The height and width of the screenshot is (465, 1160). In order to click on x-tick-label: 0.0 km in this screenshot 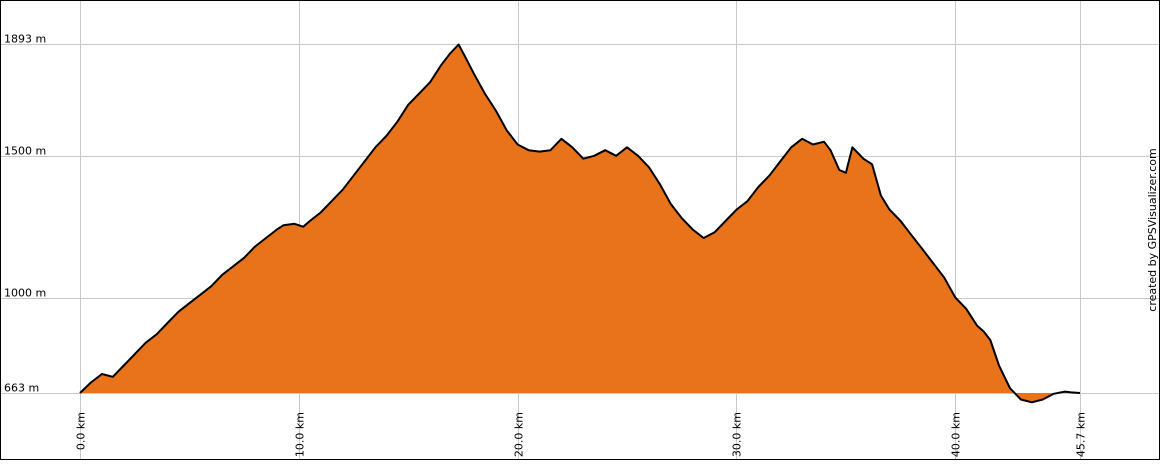, I will do `click(81, 431)`.